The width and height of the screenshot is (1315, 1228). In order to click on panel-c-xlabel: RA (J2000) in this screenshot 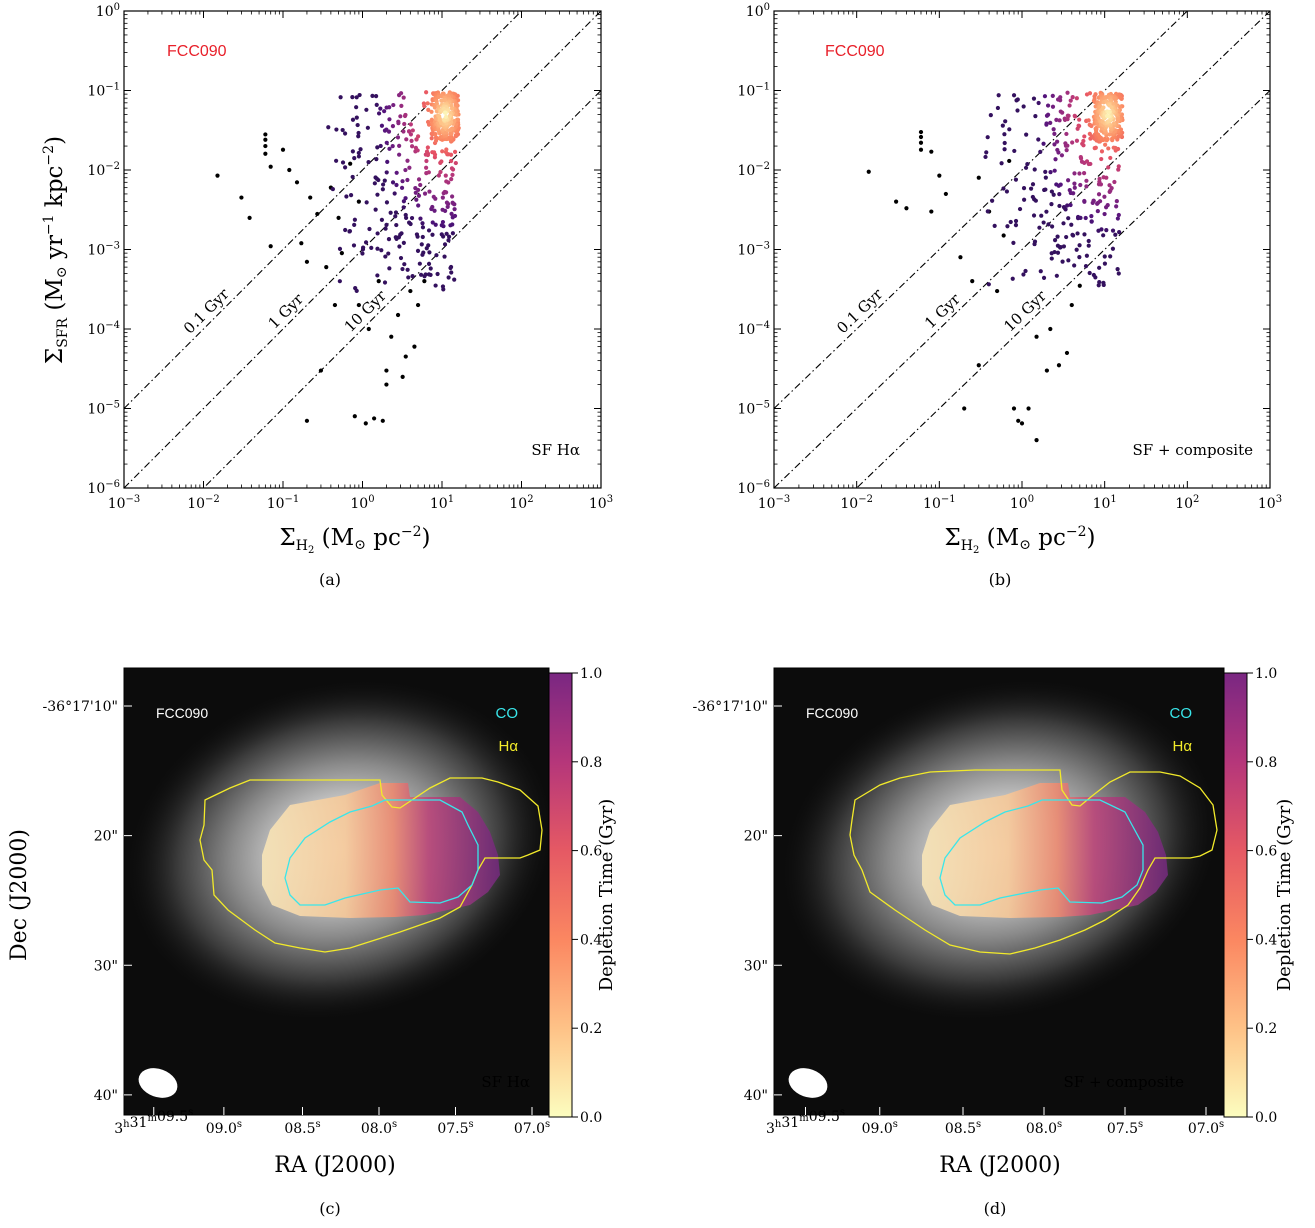, I will do `click(334, 1165)`.